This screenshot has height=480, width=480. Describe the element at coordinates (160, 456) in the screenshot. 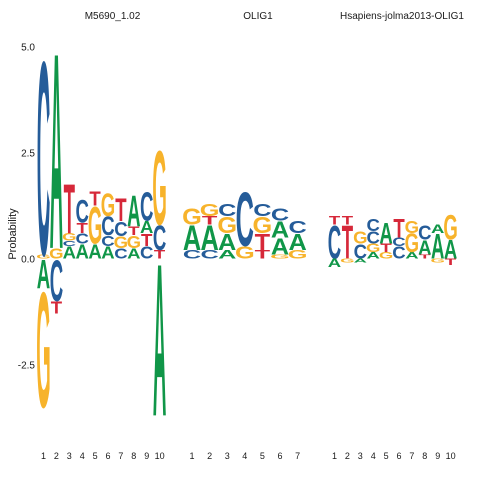

I see `x-tick-label: 10` at that location.